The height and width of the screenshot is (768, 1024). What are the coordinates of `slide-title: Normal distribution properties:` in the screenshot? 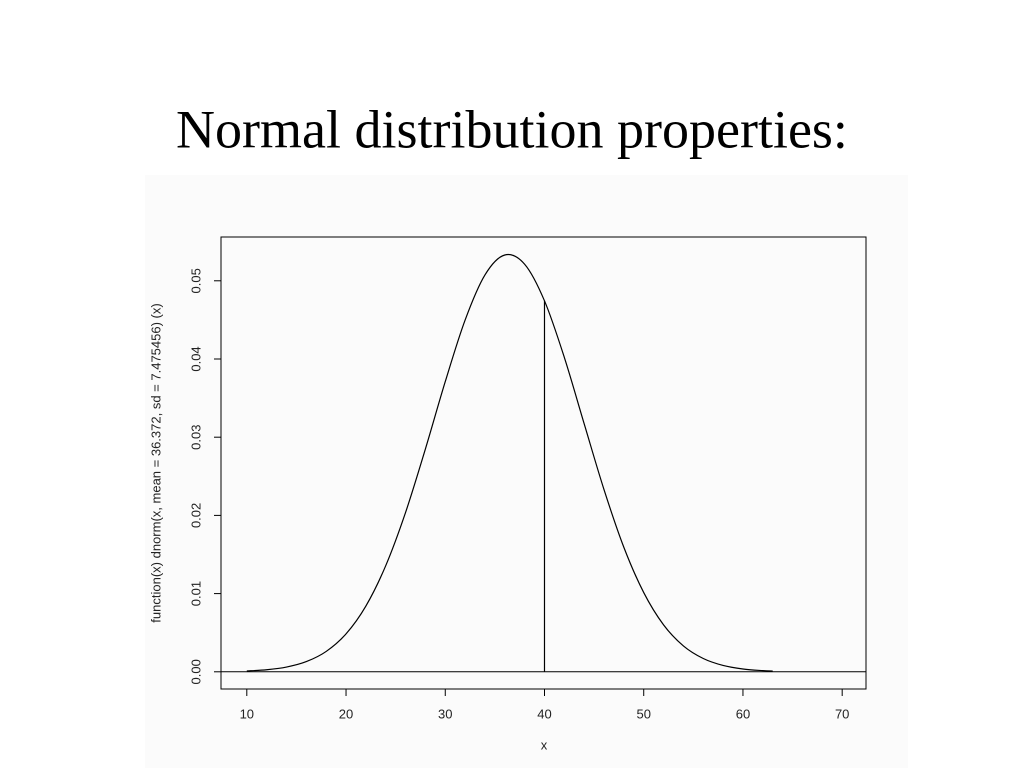 It's located at (512, 129).